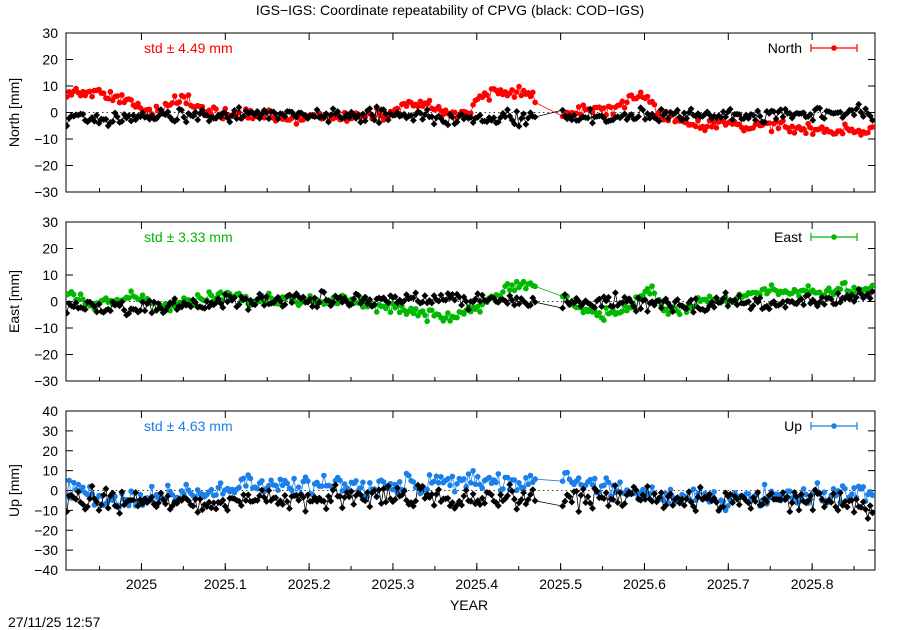 This screenshot has width=900, height=630. Describe the element at coordinates (46, 166) in the screenshot. I see `north-y-tick-label: −20` at that location.